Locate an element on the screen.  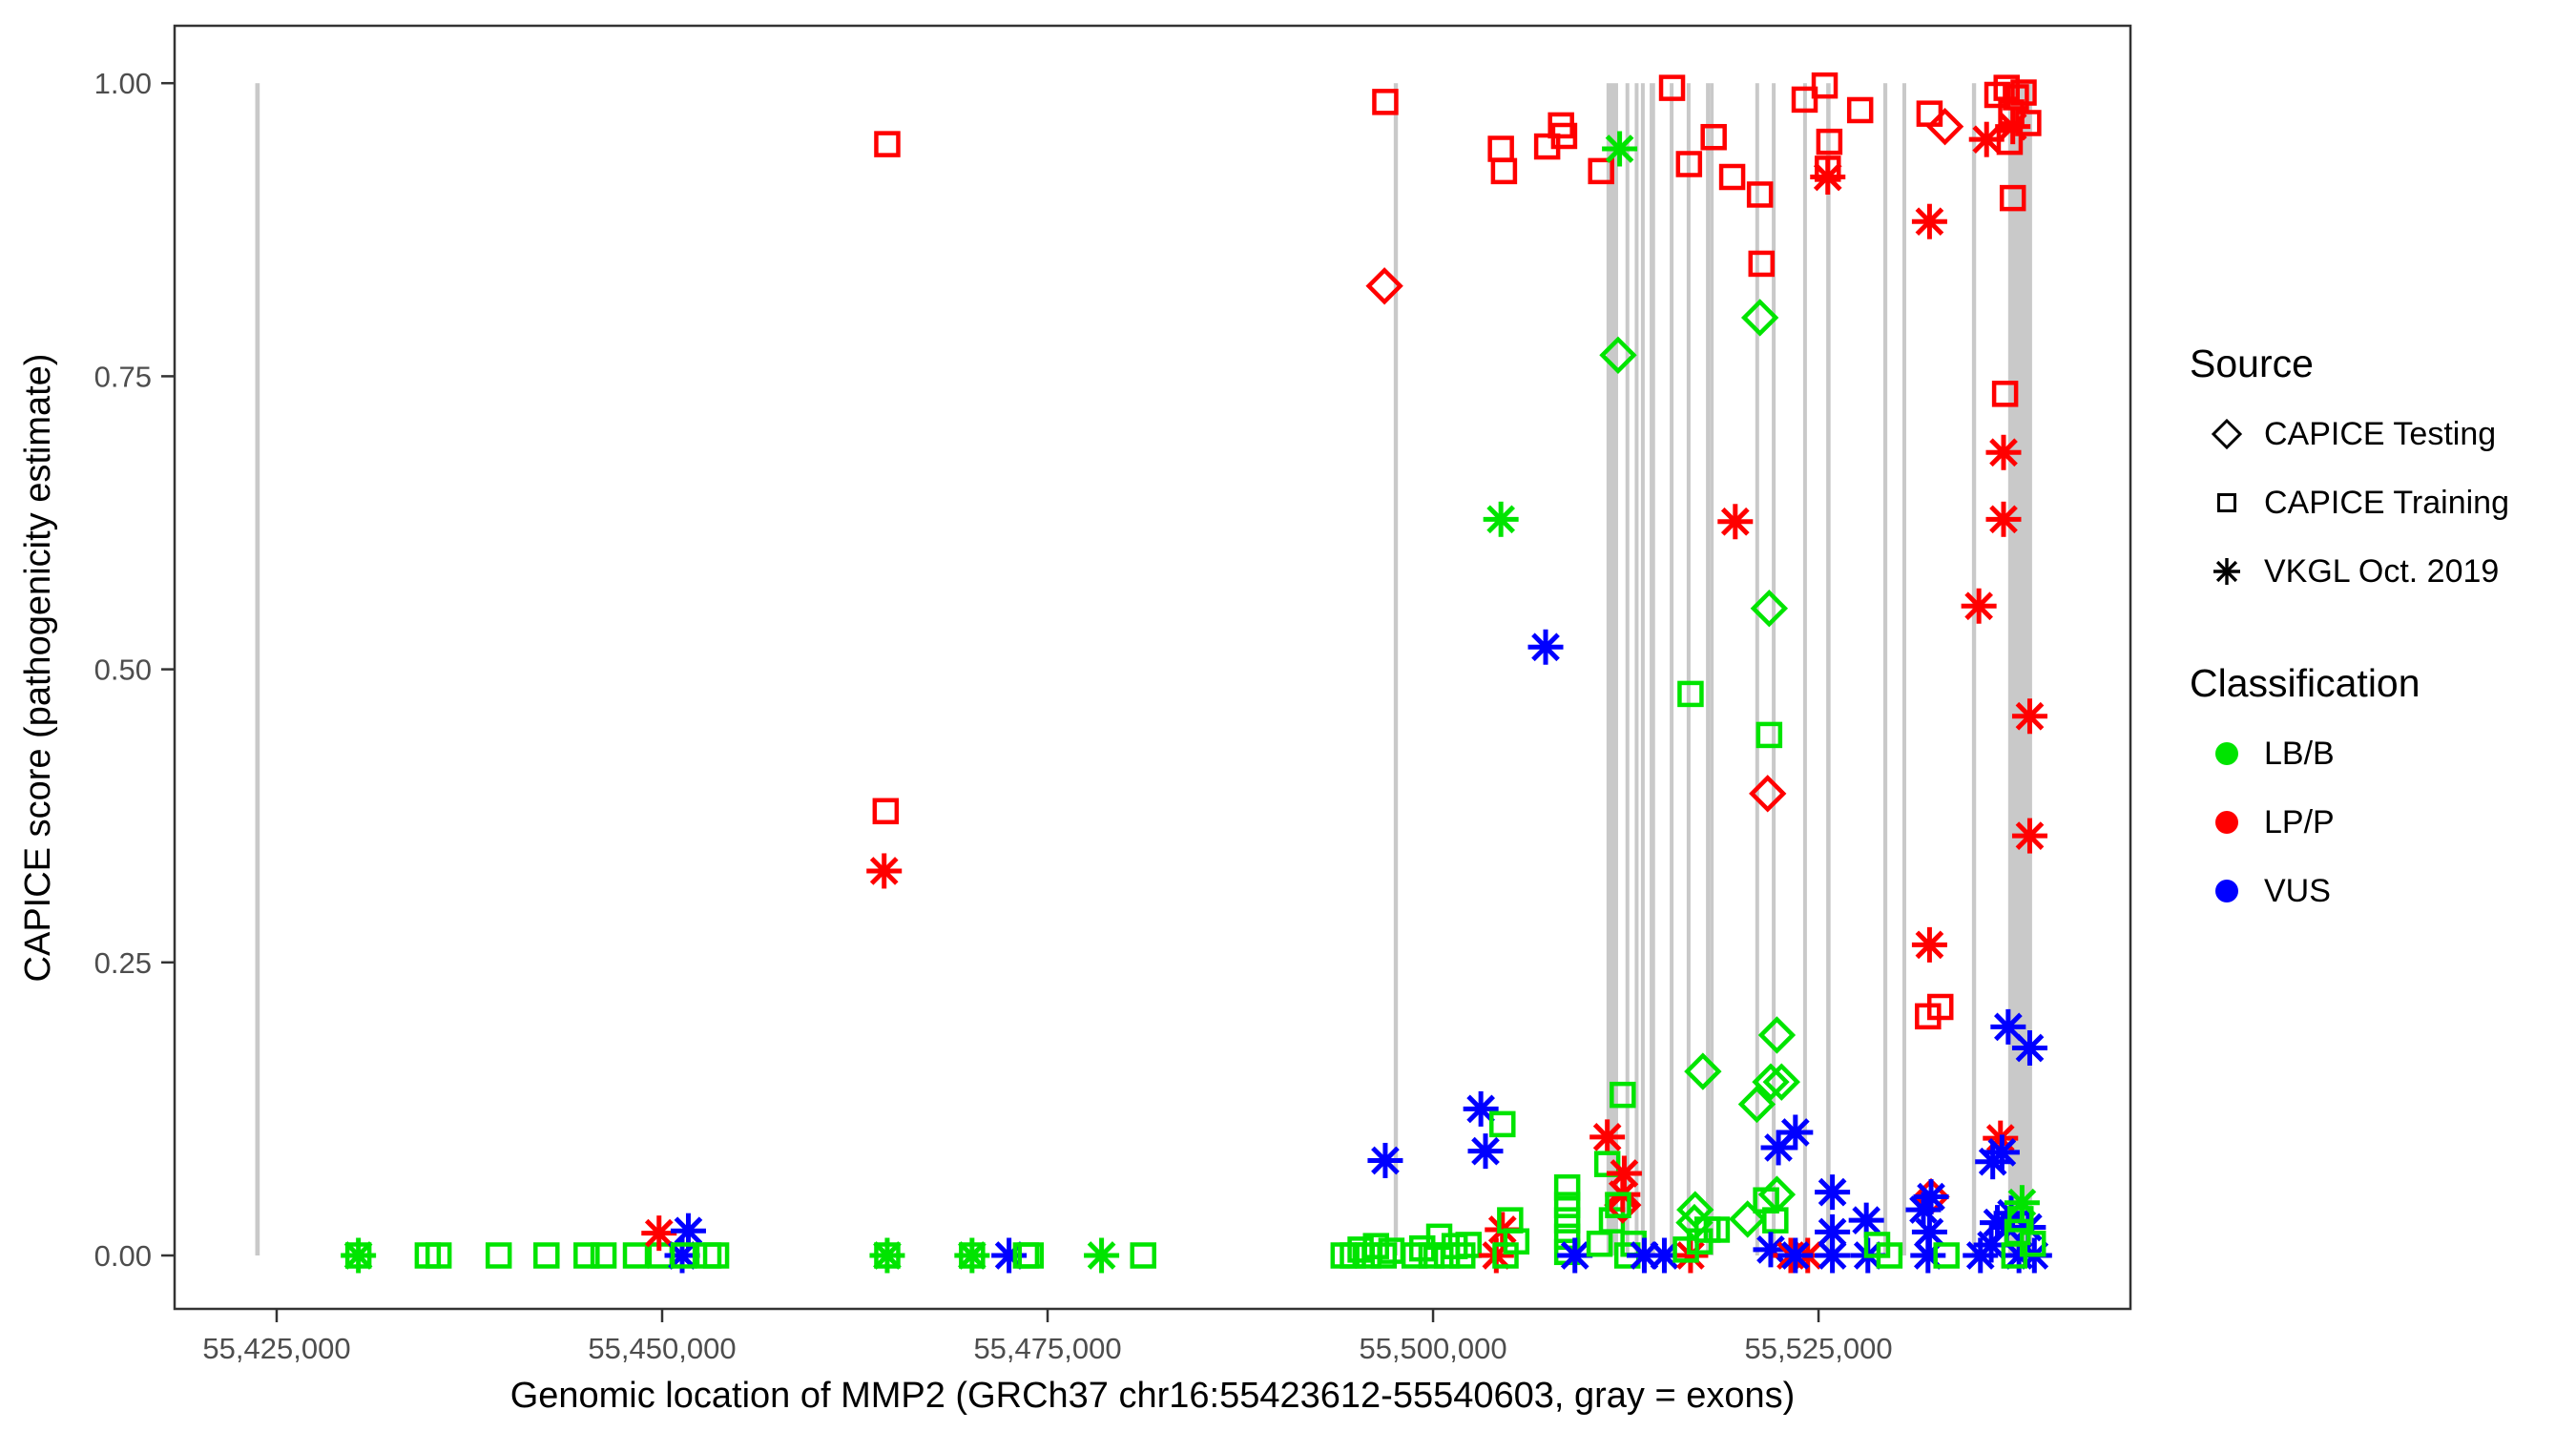
y-tick-label: 0.25 is located at coordinates (123, 963).